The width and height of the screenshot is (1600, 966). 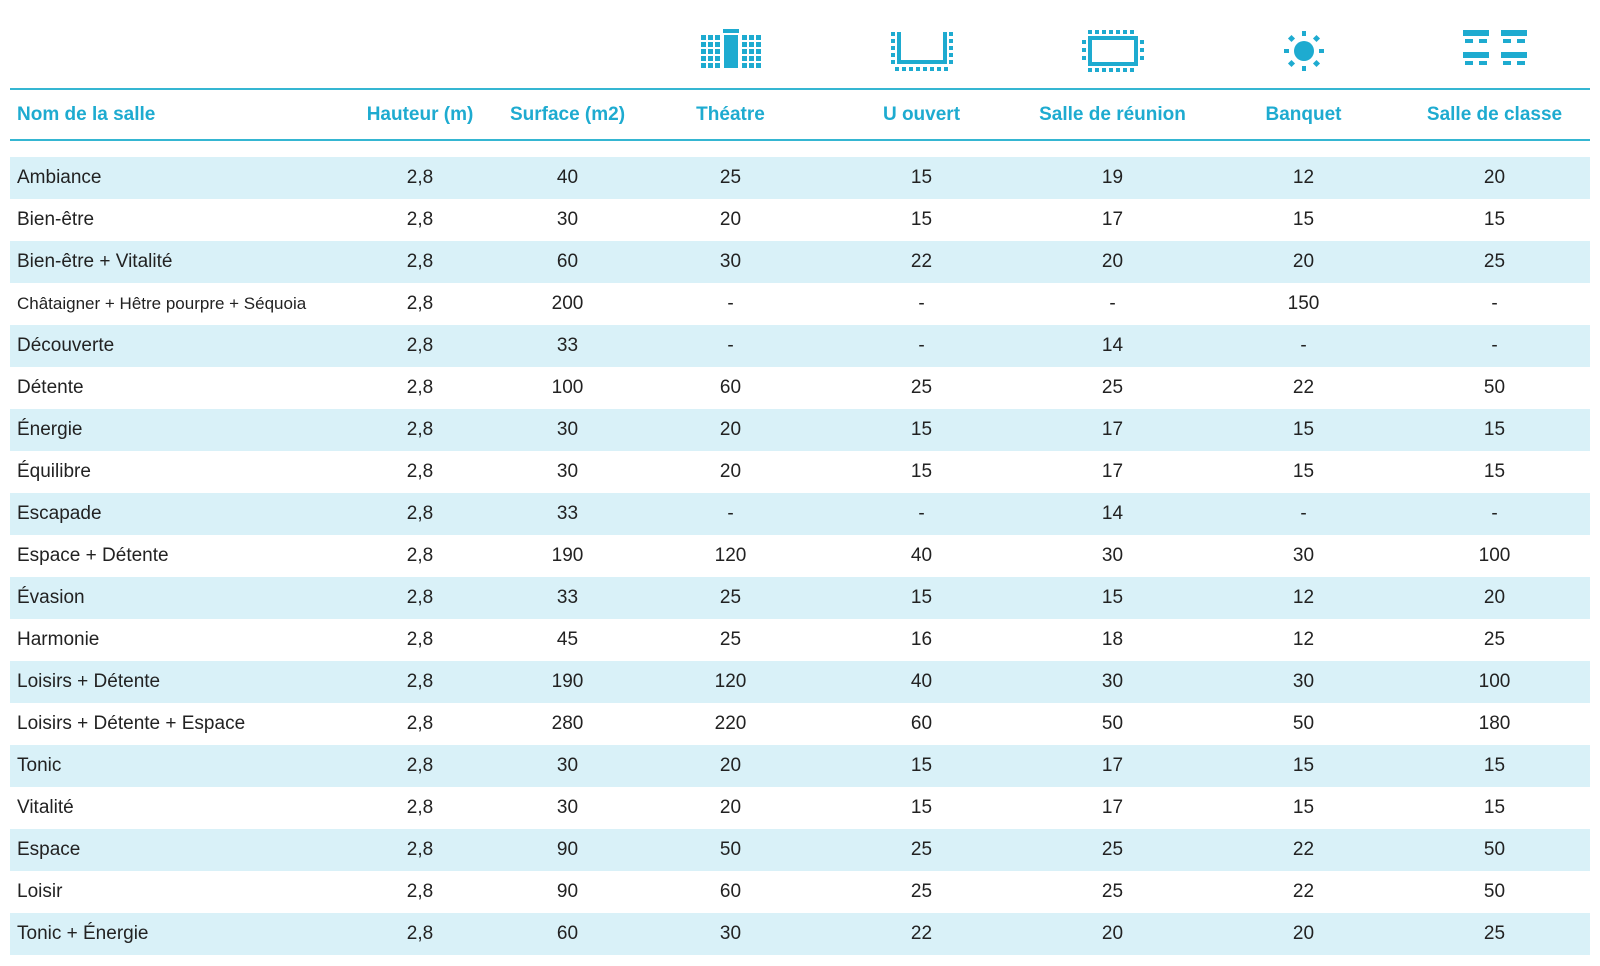 I want to click on table-row: Escapade 2,8 33- -14- -, so click(x=800, y=514).